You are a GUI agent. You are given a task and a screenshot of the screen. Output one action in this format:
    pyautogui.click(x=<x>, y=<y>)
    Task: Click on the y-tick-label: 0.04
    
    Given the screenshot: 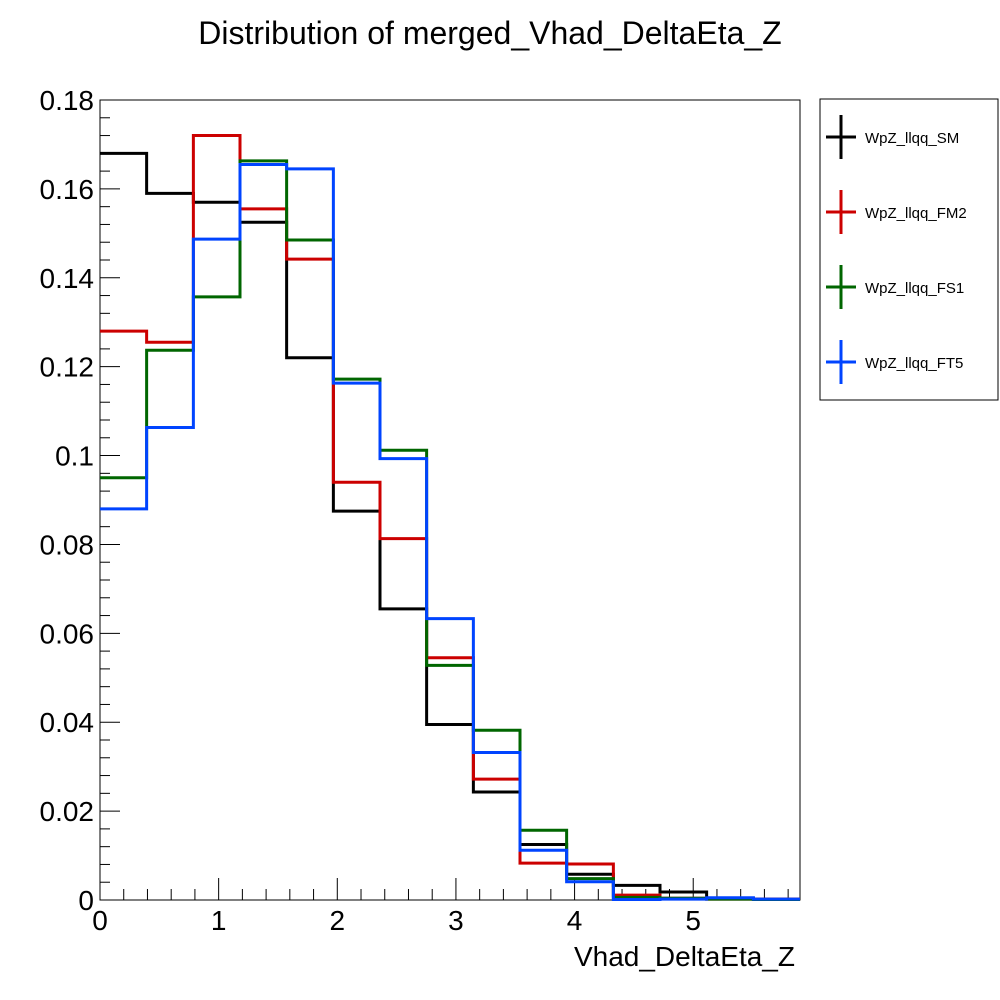 What is the action you would take?
    pyautogui.click(x=67, y=722)
    